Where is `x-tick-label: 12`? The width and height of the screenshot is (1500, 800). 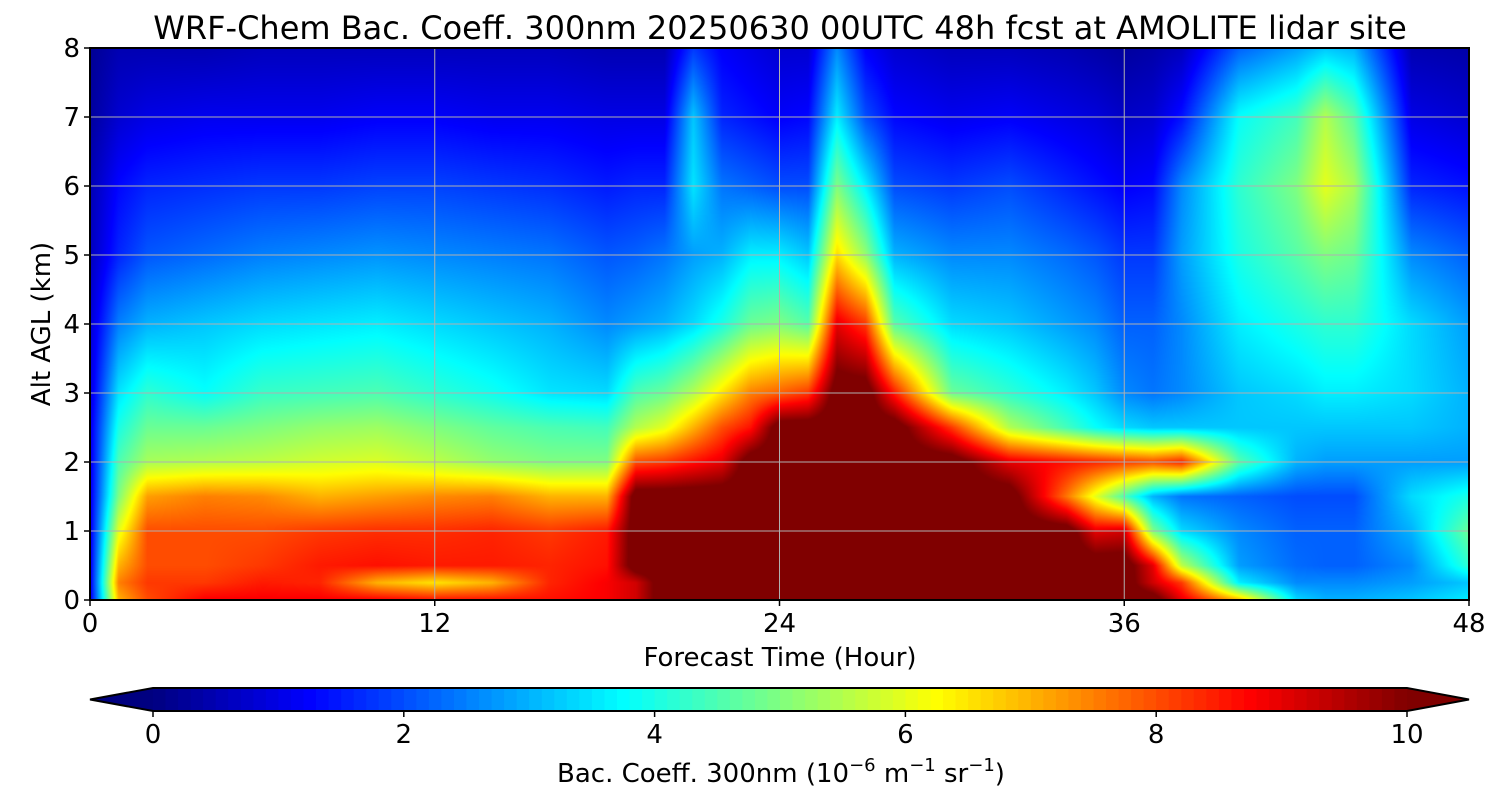
x-tick-label: 12 is located at coordinates (434, 624).